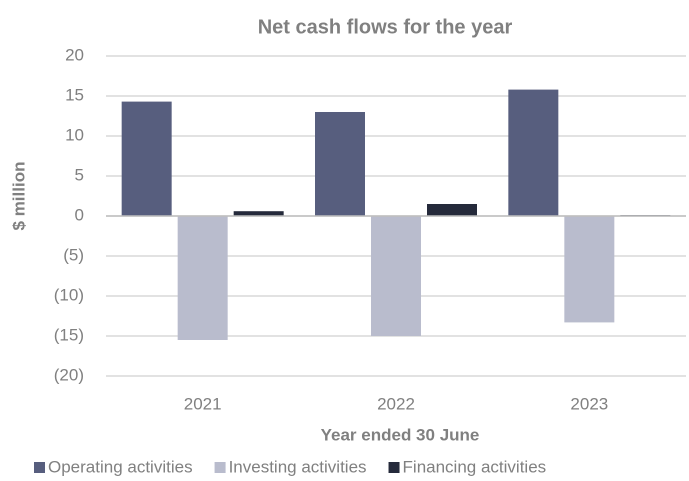 This screenshot has height=481, width=689. What do you see at coordinates (18, 196) in the screenshot?
I see `y-axis-label: $ million` at bounding box center [18, 196].